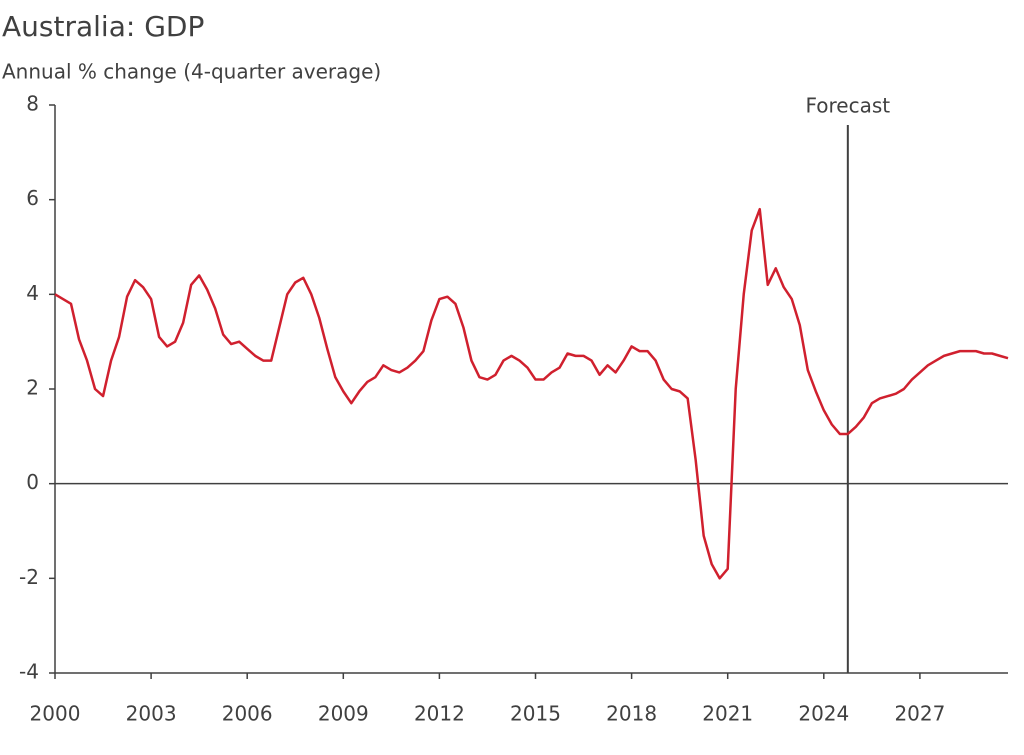 The image size is (1024, 755). What do you see at coordinates (29, 672) in the screenshot?
I see `y-tick-label: -4` at bounding box center [29, 672].